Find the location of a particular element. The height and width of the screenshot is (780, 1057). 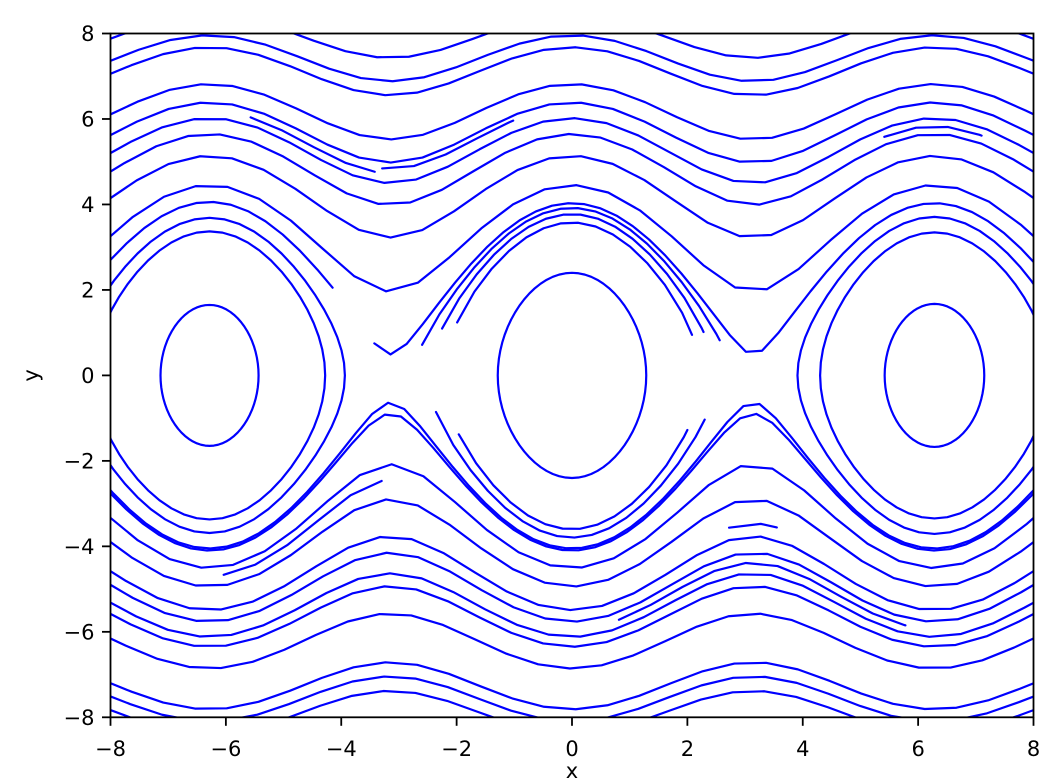

y-tick-label: 0 is located at coordinates (87, 376).